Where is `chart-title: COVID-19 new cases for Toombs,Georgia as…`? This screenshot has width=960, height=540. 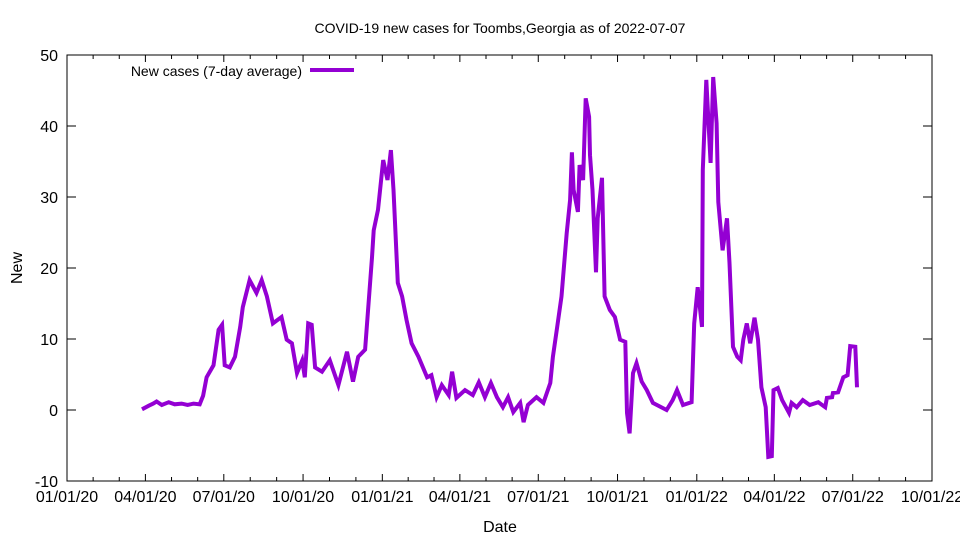 chart-title: COVID-19 new cases for Toombs,Georgia as… is located at coordinates (500, 28).